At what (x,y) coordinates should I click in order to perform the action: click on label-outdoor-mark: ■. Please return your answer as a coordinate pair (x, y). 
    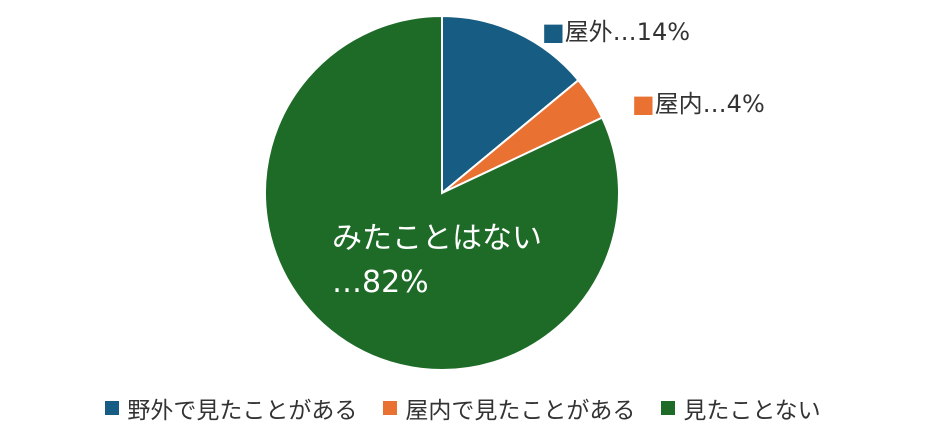
    Looking at the image, I should click on (553, 32).